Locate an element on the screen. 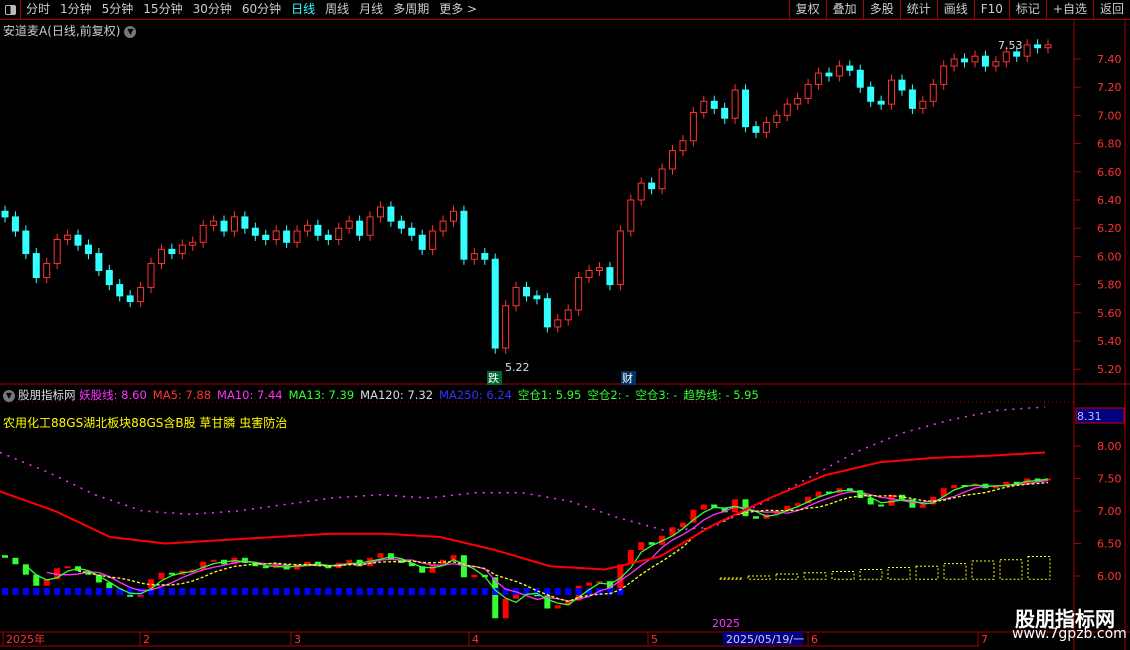  period-tab: 月线 is located at coordinates (371, 9).